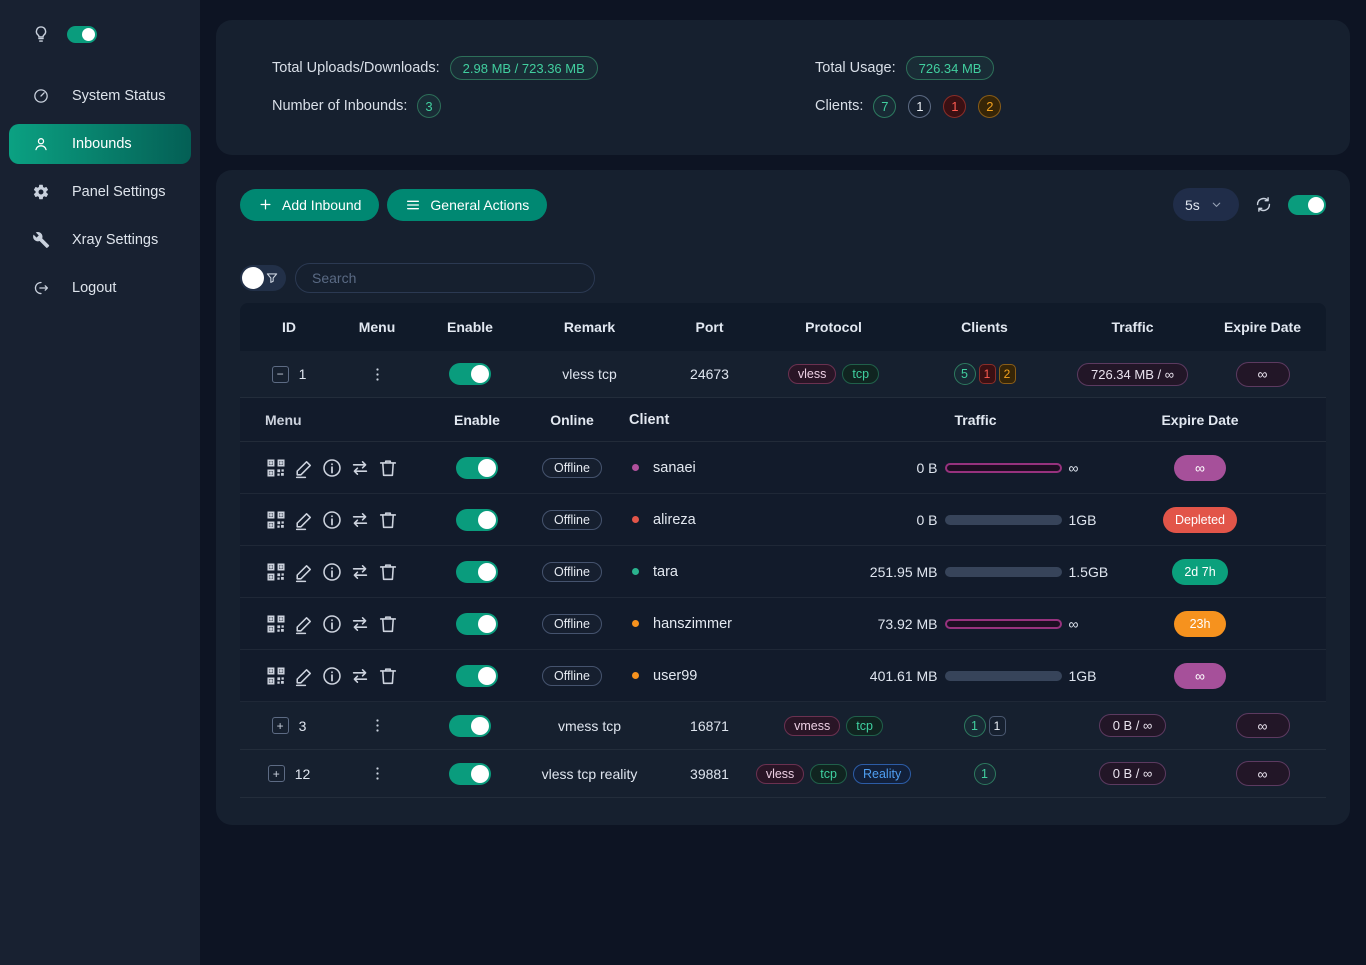  I want to click on inbound-id: 1, so click(302, 374).